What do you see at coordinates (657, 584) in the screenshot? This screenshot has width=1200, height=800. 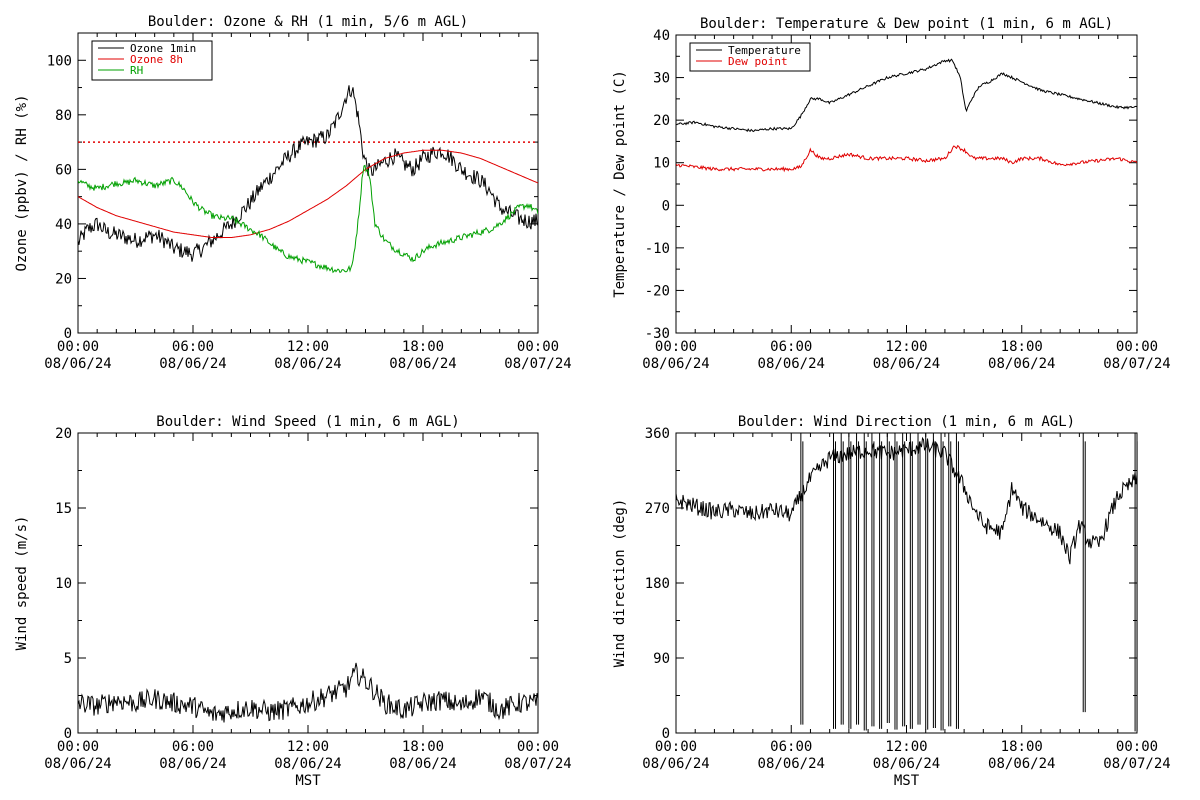 I see `y-tick-label: 180` at bounding box center [657, 584].